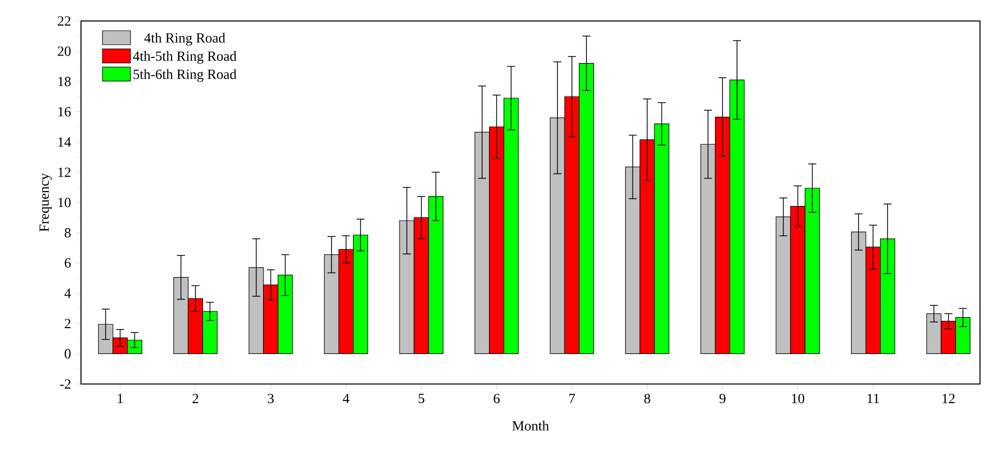 Image resolution: width=985 pixels, height=454 pixels. Describe the element at coordinates (530, 425) in the screenshot. I see `x-axis-title: Month` at that location.